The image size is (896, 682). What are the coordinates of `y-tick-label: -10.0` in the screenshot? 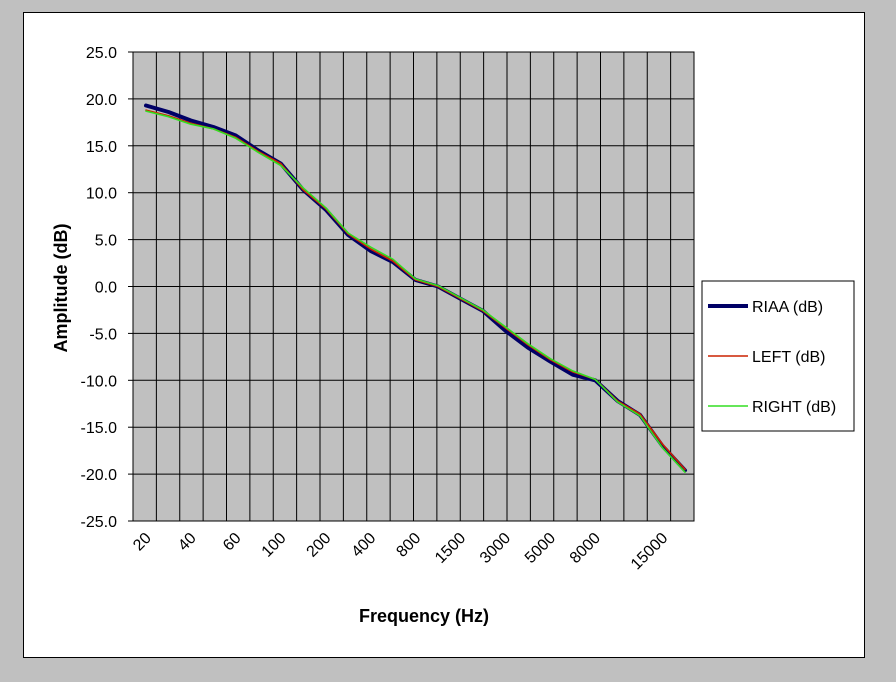 It's located at (99, 381).